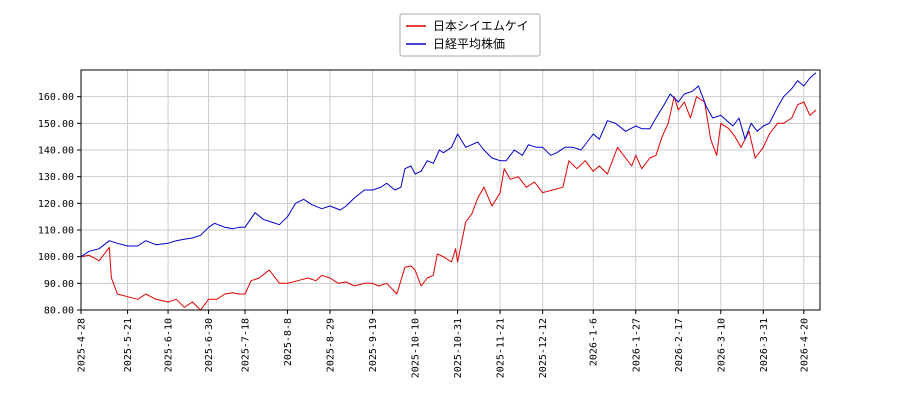  What do you see at coordinates (56, 257) in the screenshot?
I see `y-tick-label: 100.00` at bounding box center [56, 257].